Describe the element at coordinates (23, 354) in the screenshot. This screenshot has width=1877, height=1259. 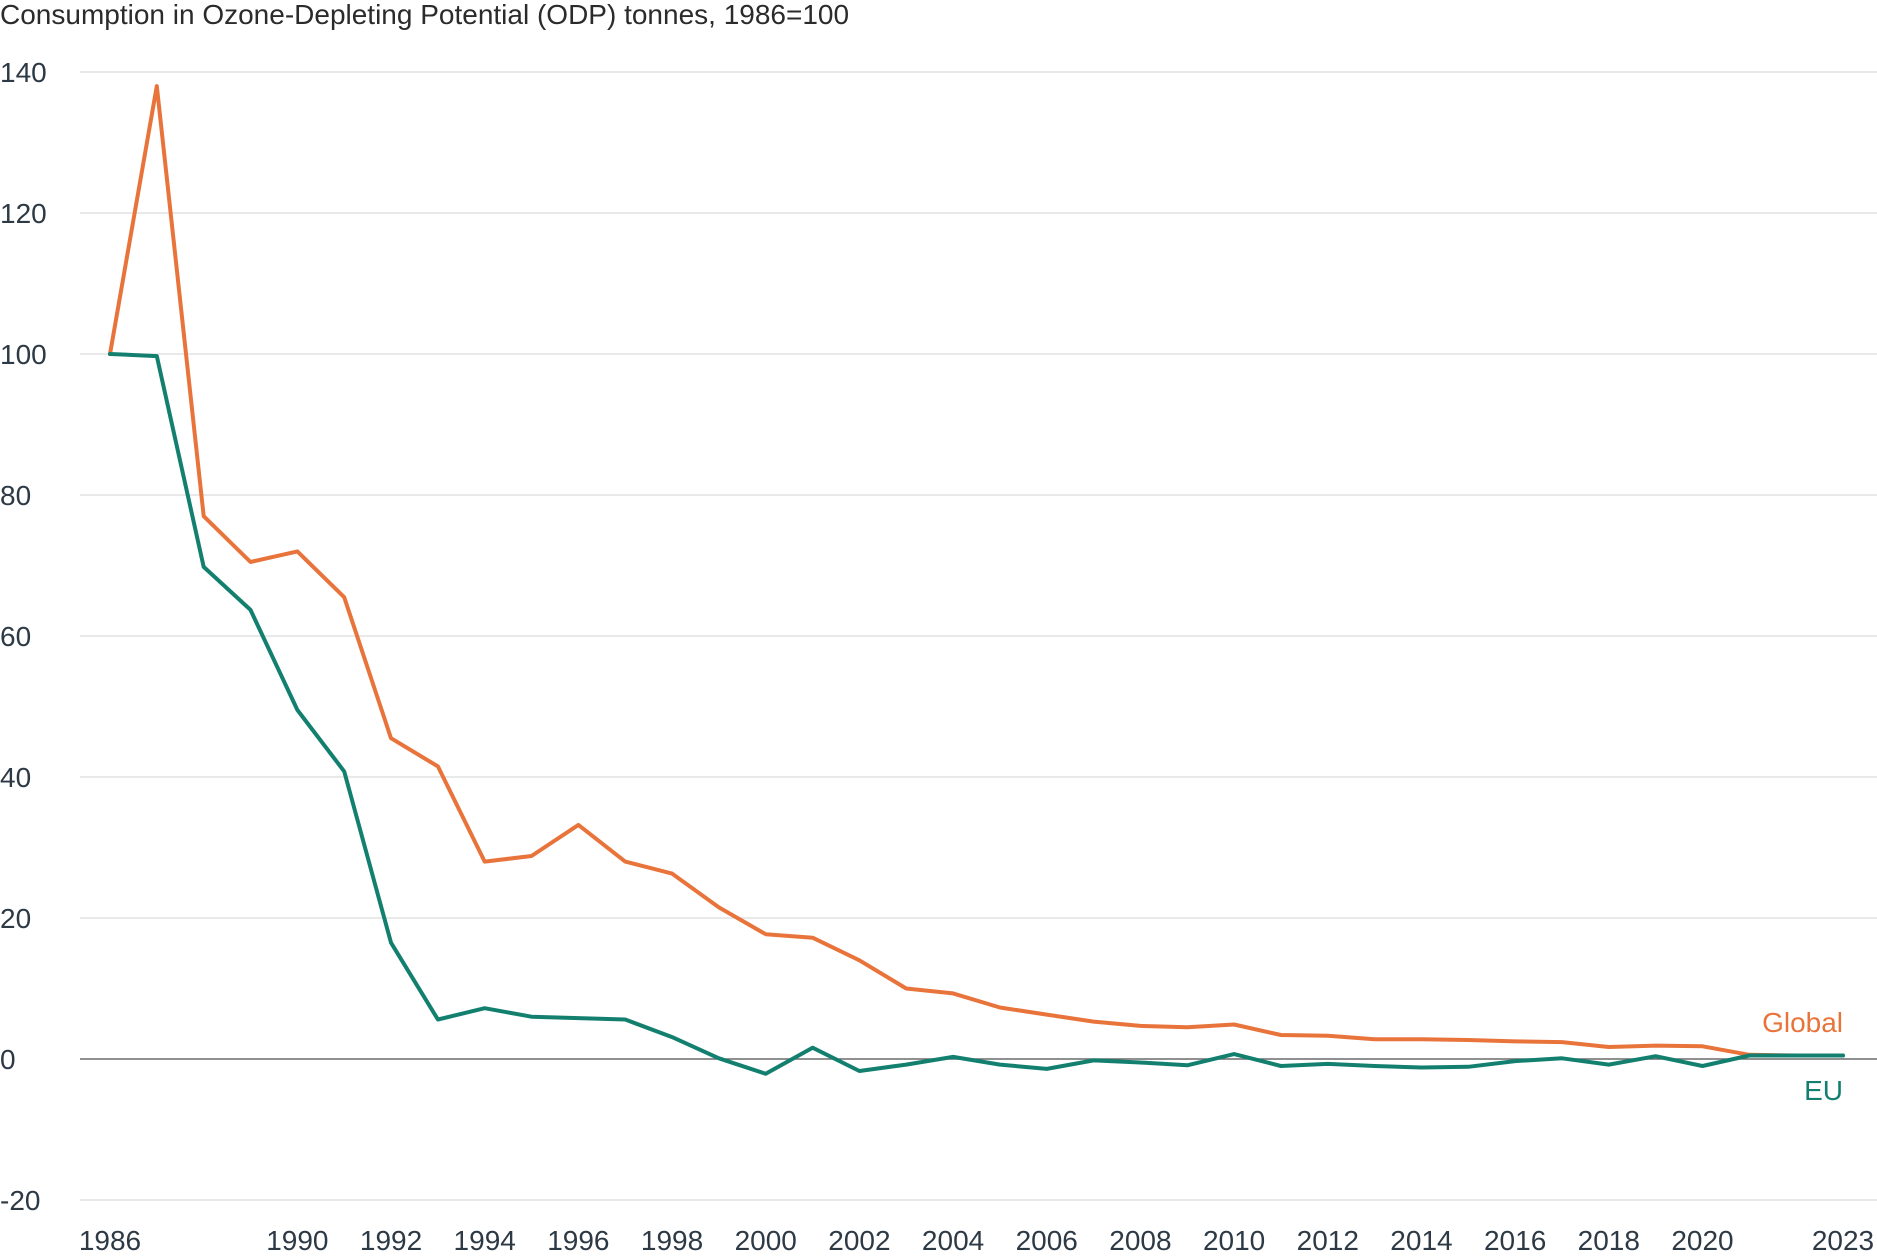
I see `y-tick-label: 100` at that location.